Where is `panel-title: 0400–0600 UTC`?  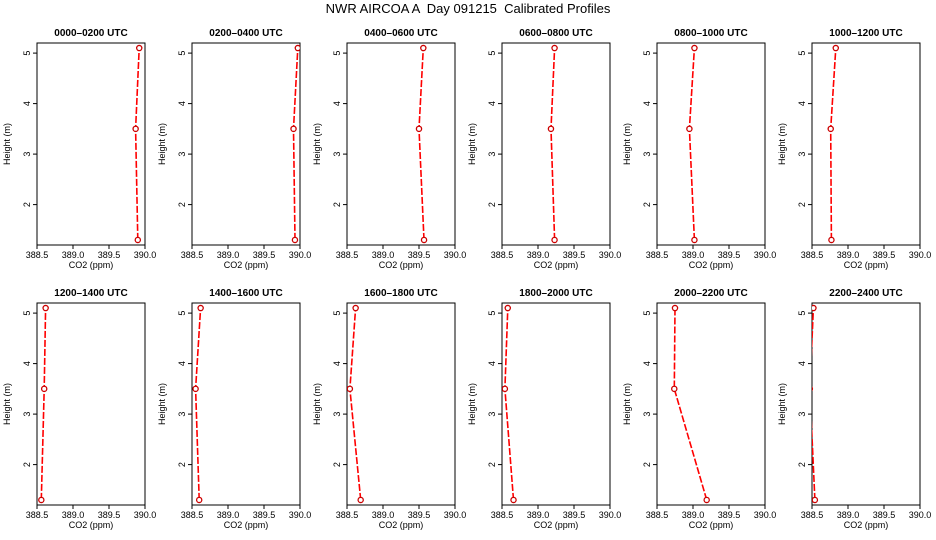
panel-title: 0400–0600 UTC is located at coordinates (400, 33).